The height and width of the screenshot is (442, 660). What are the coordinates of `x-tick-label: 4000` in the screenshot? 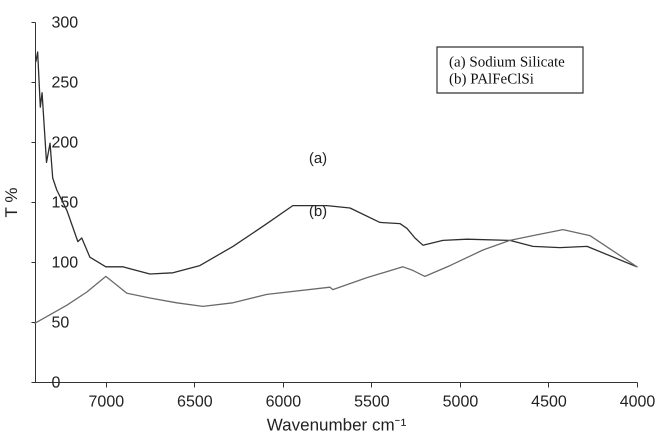 It's located at (638, 402).